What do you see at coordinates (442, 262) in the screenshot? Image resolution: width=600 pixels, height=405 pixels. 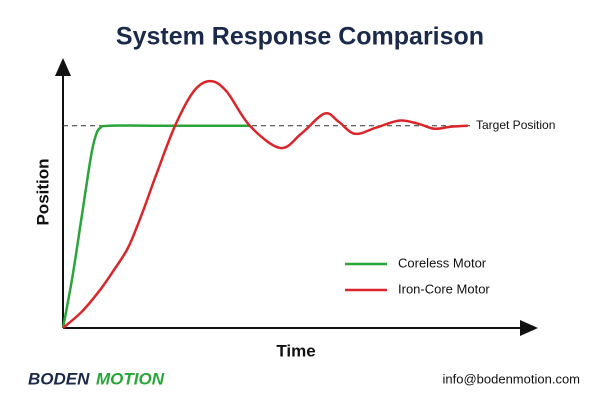 I see `legend-label: Coreless Motor` at bounding box center [442, 262].